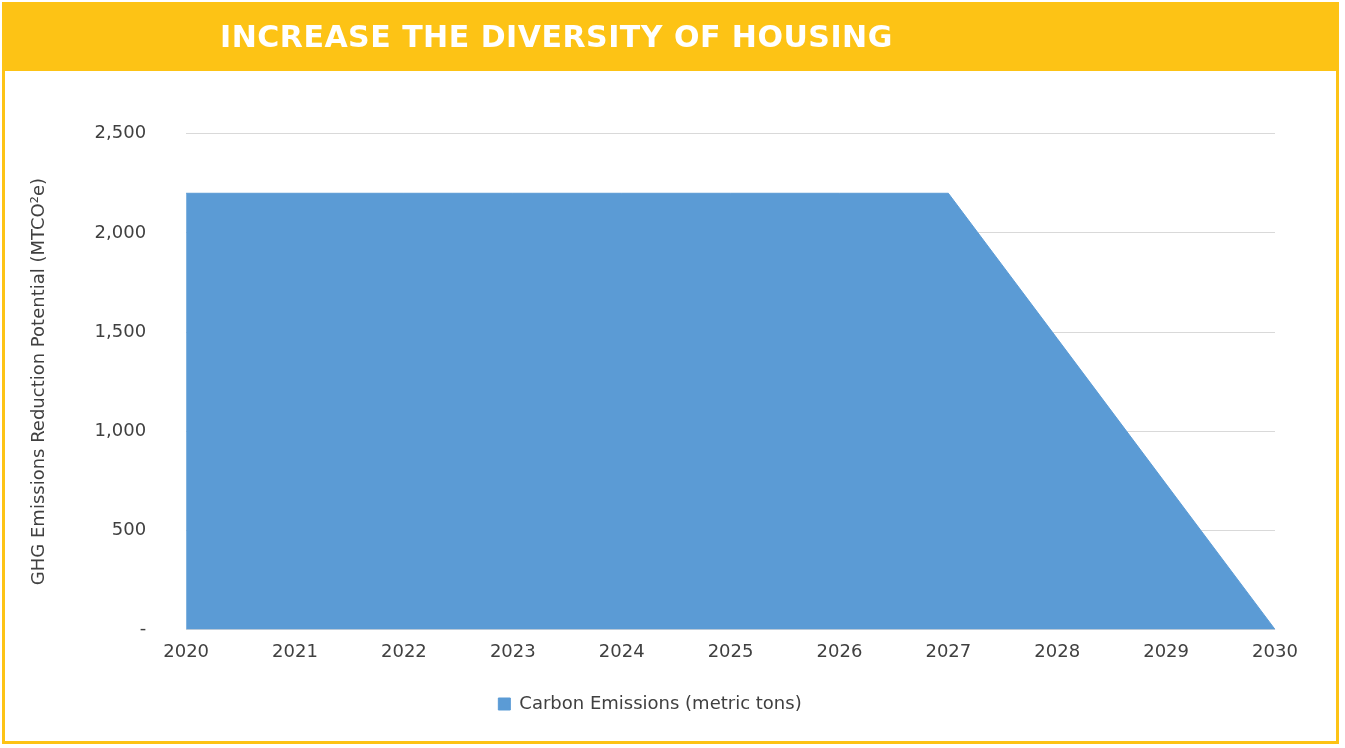 This screenshot has width=1345, height=748. Describe the element at coordinates (120, 429) in the screenshot. I see `y-tick-label: 1,000` at that location.